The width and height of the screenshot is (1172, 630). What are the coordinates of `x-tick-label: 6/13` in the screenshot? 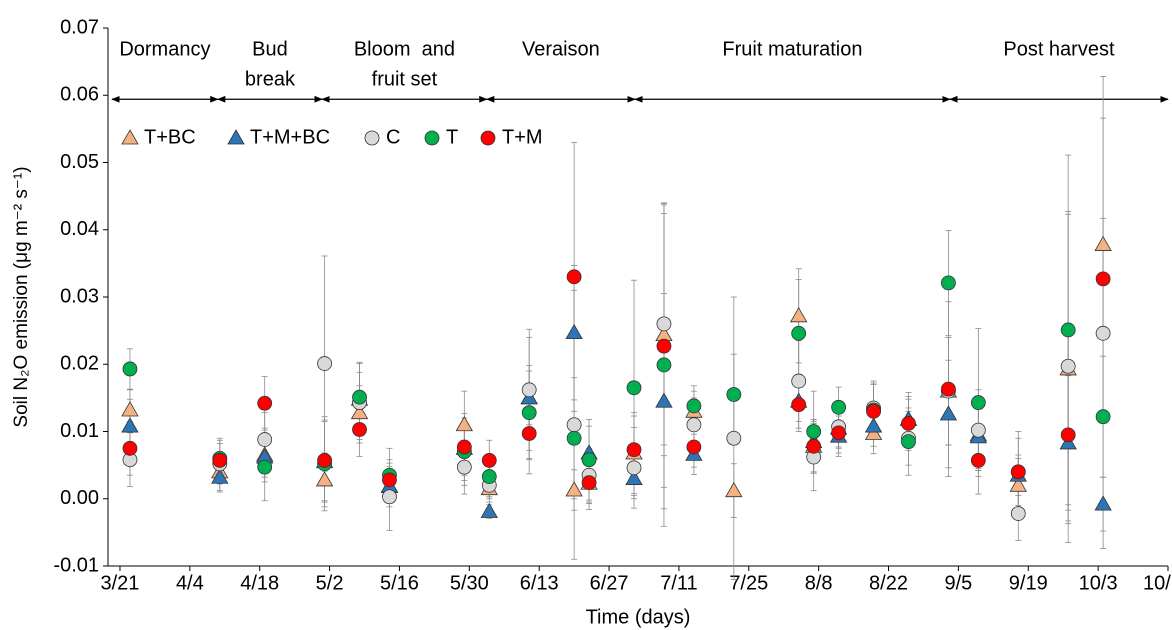 It's located at (539, 583).